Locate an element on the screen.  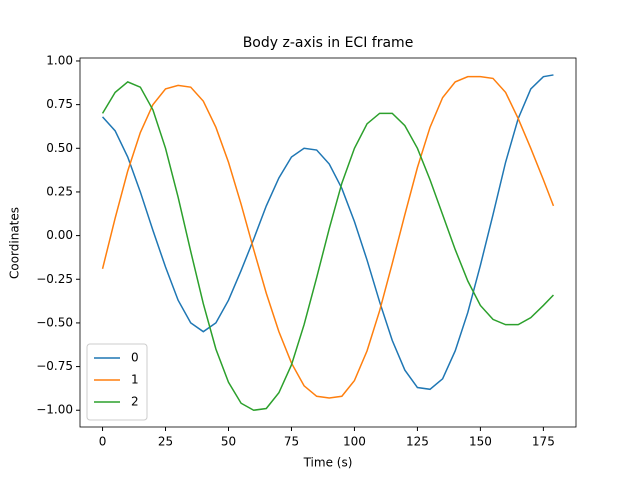
y-tick-label: 0.25 is located at coordinates (59, 191).